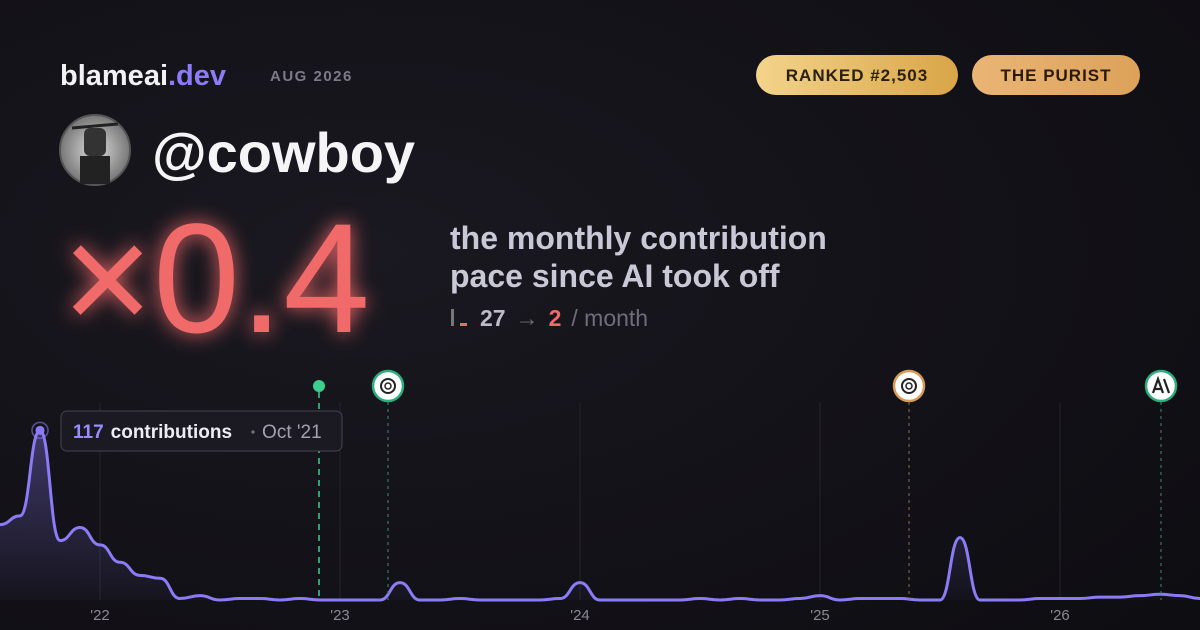 This screenshot has width=1200, height=630. I want to click on tooltip: 117 contributions Oct '21, so click(201, 431).